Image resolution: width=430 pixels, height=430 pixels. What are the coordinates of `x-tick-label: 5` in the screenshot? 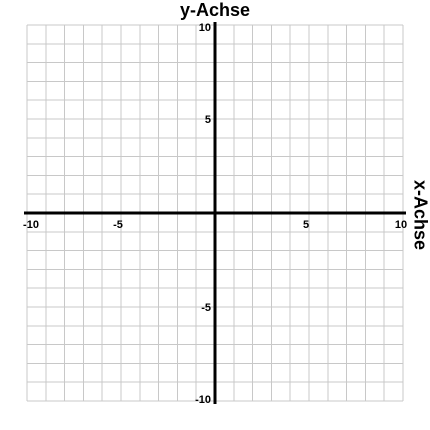 It's located at (306, 225).